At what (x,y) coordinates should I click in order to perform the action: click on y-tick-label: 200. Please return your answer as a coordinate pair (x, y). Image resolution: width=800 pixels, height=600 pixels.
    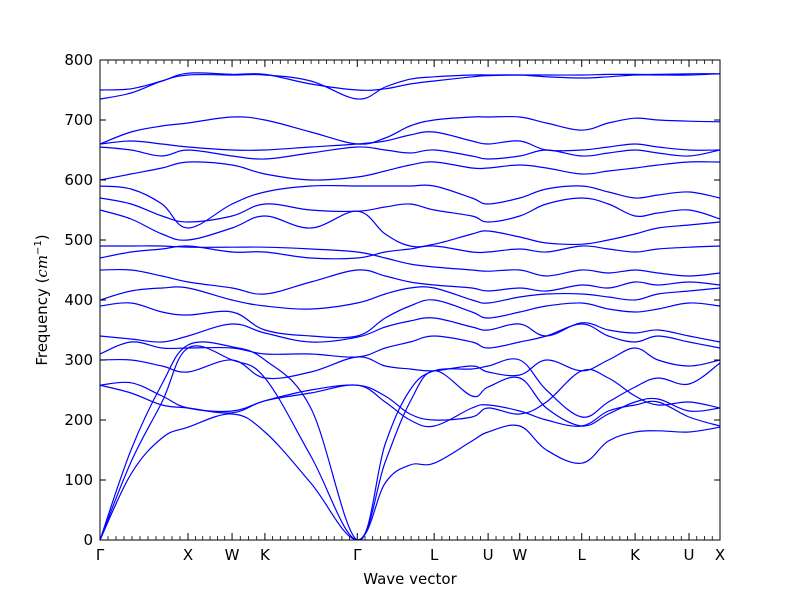
    Looking at the image, I should click on (78, 420).